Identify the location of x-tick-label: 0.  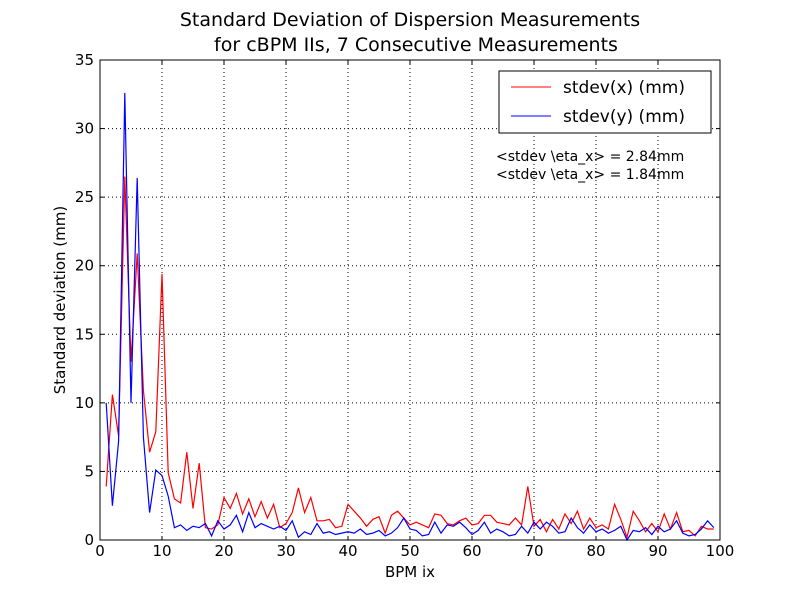
(100, 551).